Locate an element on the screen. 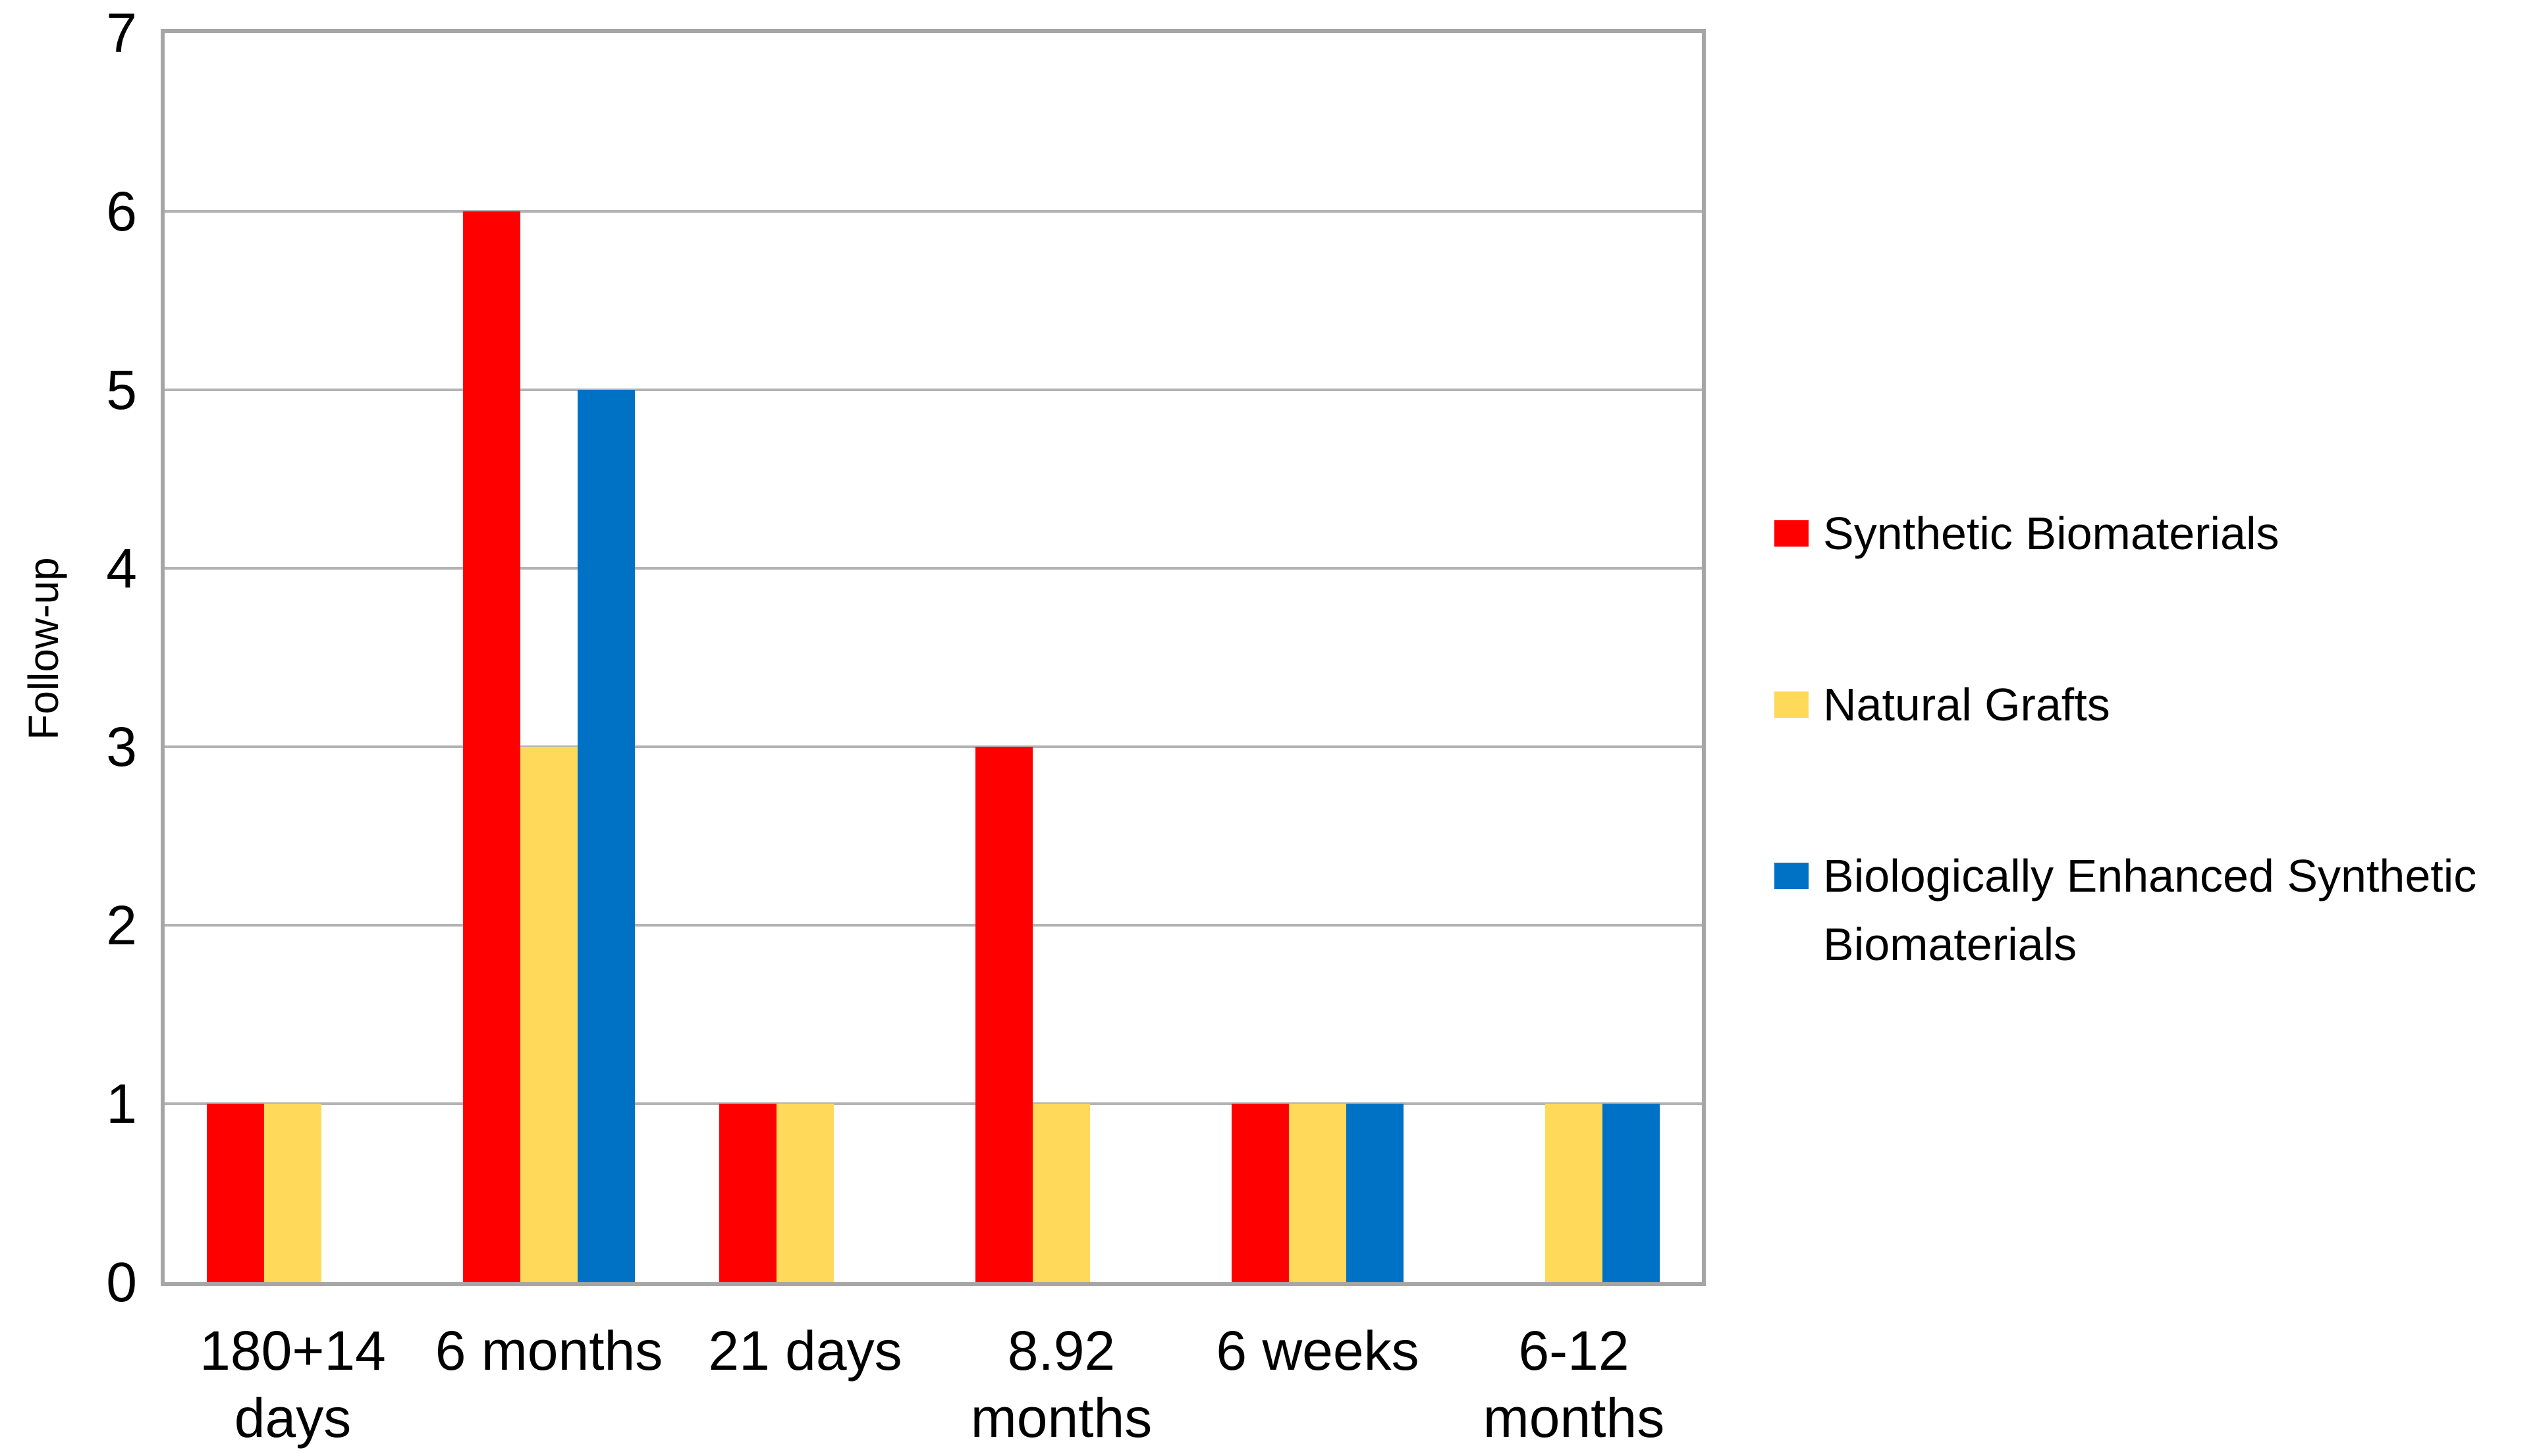 The image size is (2539, 1456). y-tick-label: 5 is located at coordinates (121, 390).